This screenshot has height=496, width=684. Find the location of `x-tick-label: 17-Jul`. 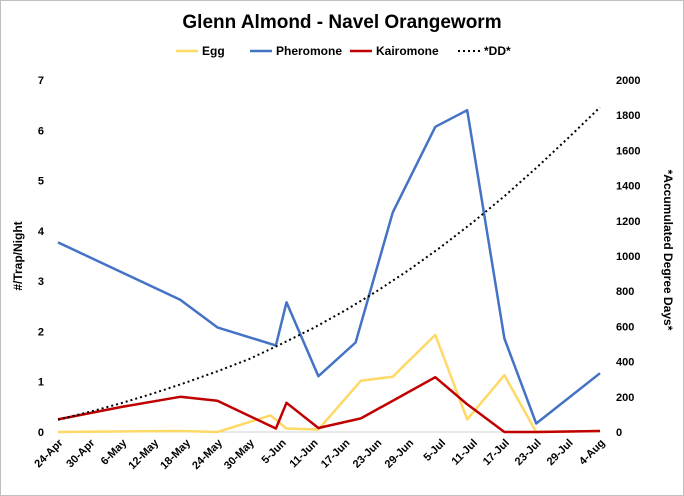

x-tick-label: 17-Jul is located at coordinates (496, 452).